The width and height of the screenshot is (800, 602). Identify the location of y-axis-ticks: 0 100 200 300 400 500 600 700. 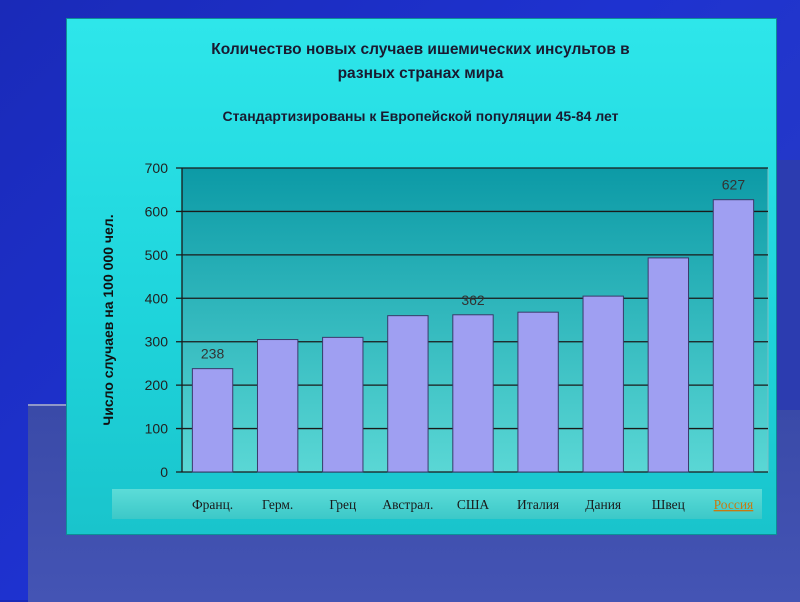
(157, 320).